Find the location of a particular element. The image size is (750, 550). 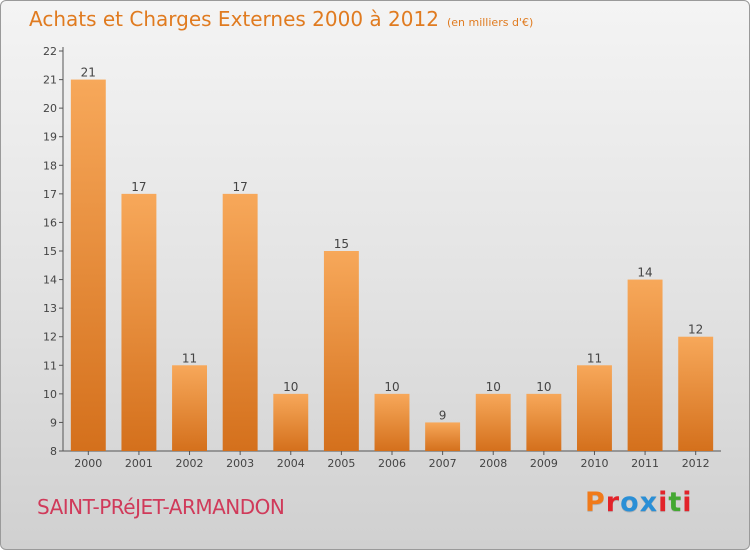

bar-2004 is located at coordinates (291, 422).